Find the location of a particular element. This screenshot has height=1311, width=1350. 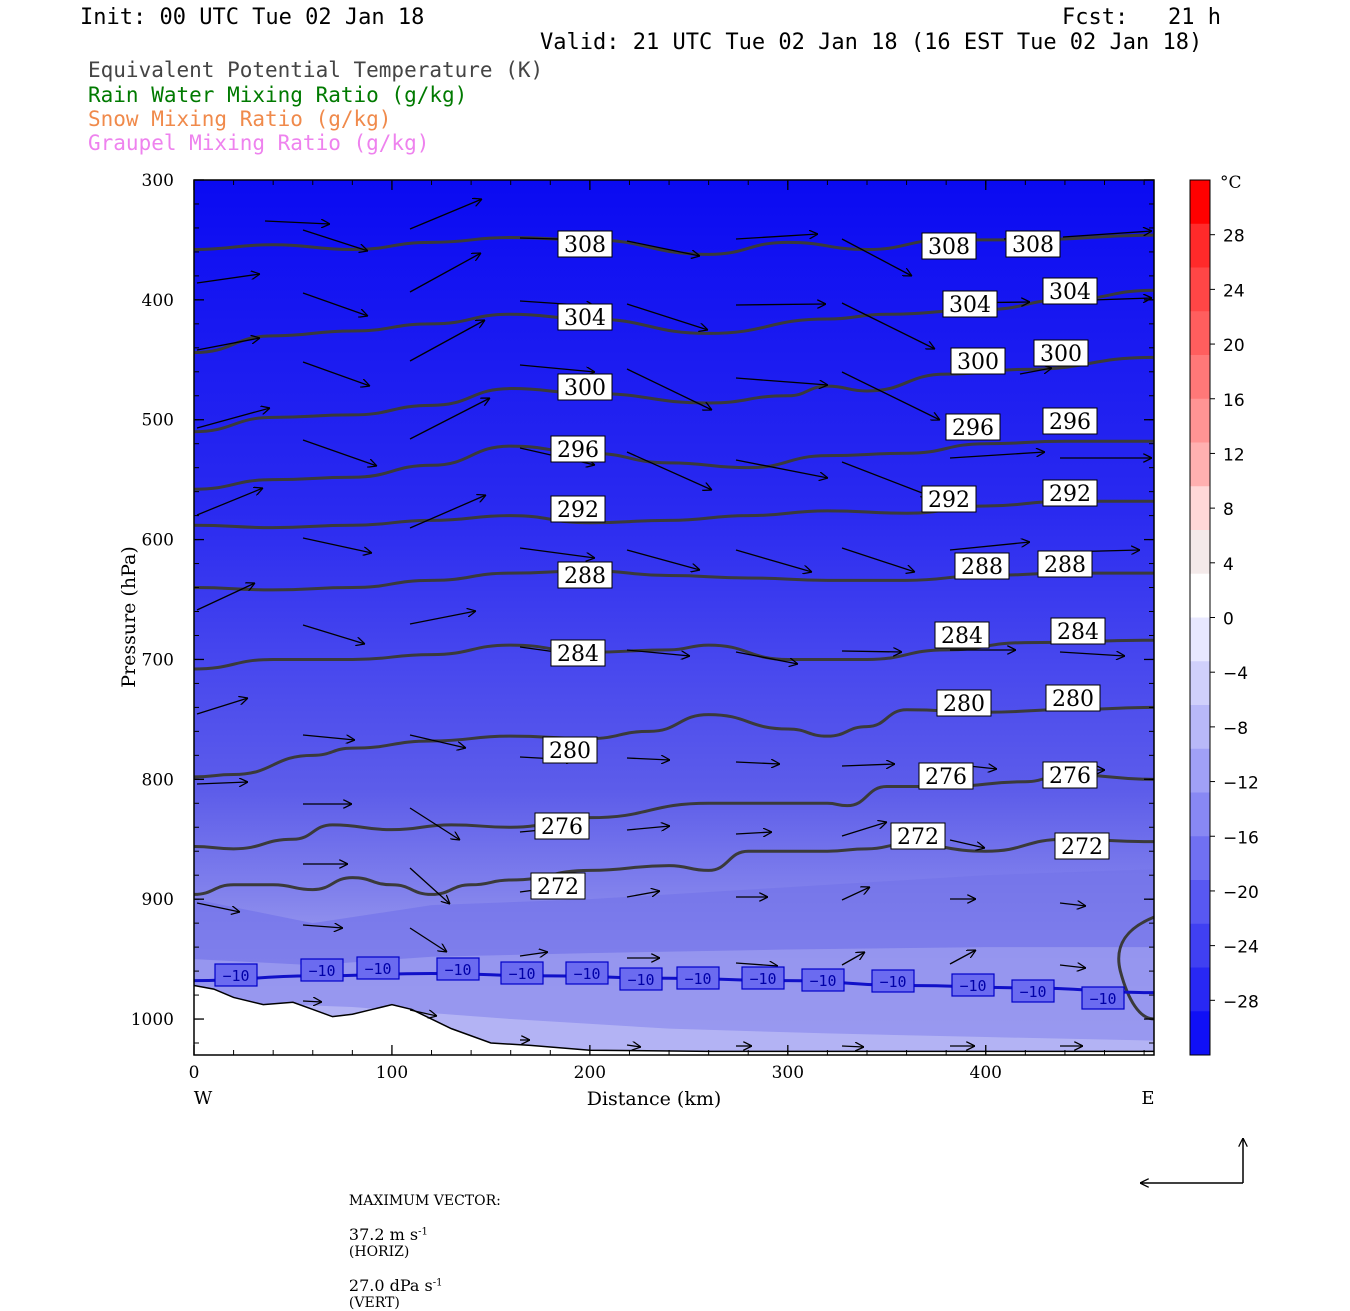

theta-e-label-304: 304 is located at coordinates (1070, 291).